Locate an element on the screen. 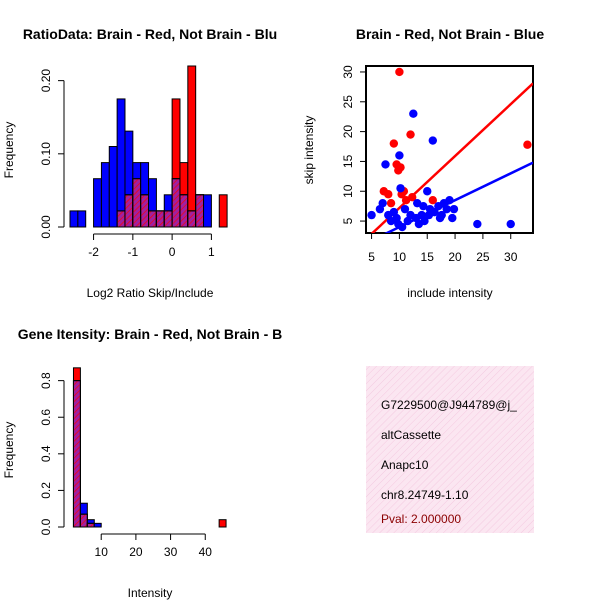 Image resolution: width=600 pixels, height=600 pixels. intensity-scatter-xlabel: include intensity is located at coordinates (449, 293).